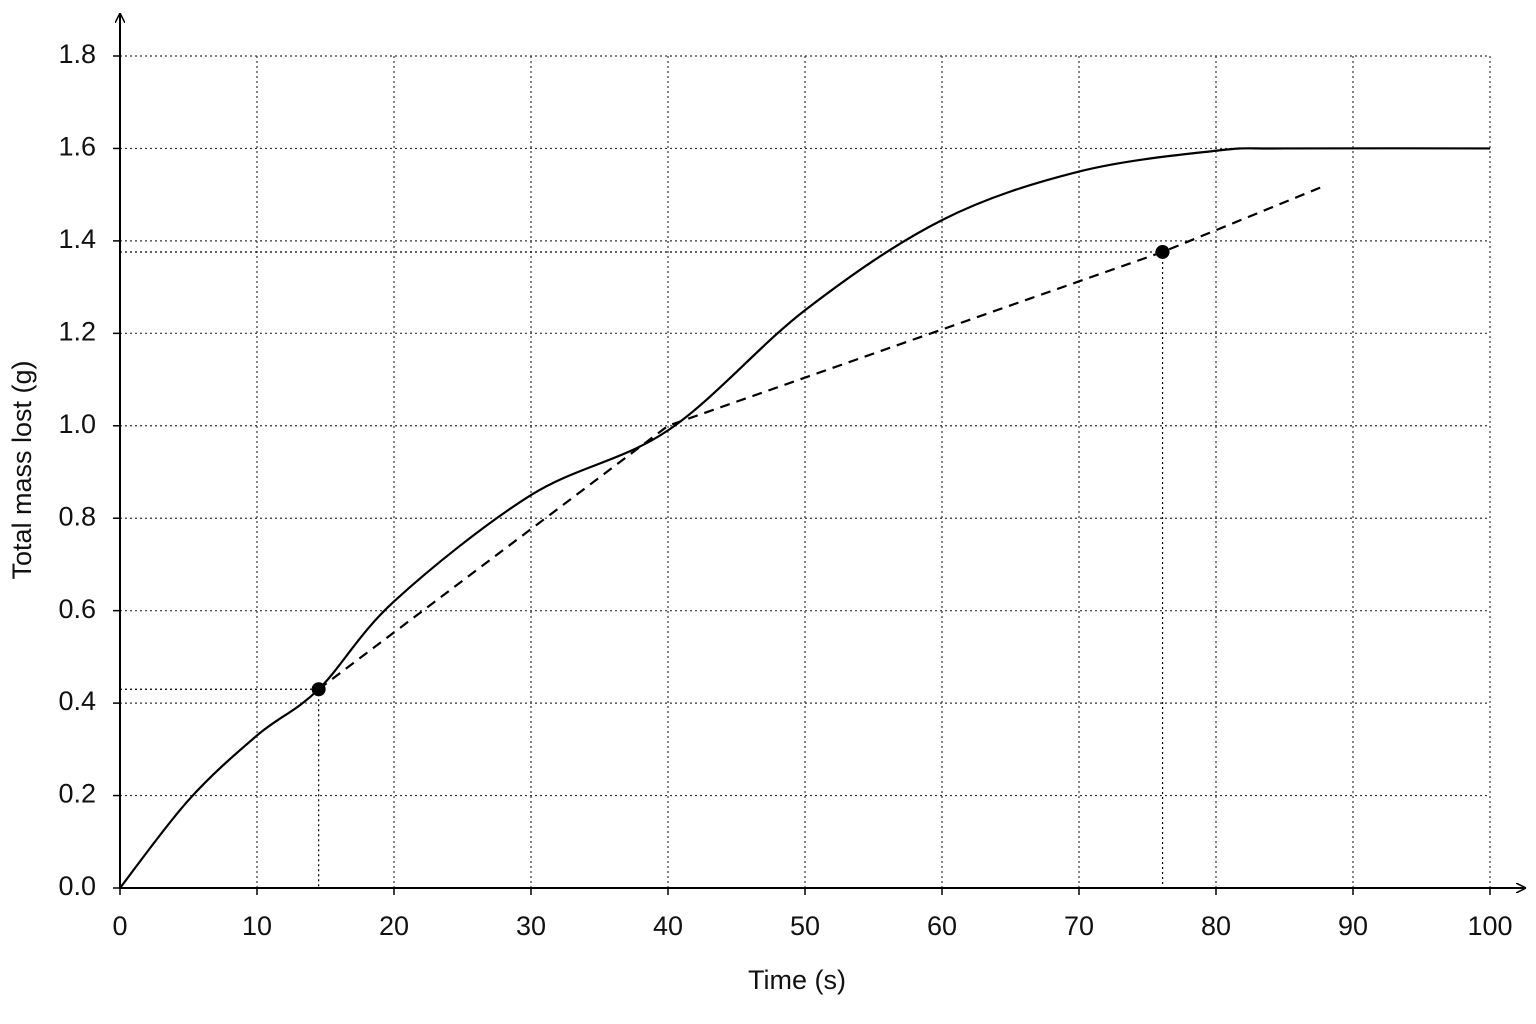 This screenshot has height=1024, width=1536. What do you see at coordinates (77, 516) in the screenshot?
I see `y-tick-label: 0.8` at bounding box center [77, 516].